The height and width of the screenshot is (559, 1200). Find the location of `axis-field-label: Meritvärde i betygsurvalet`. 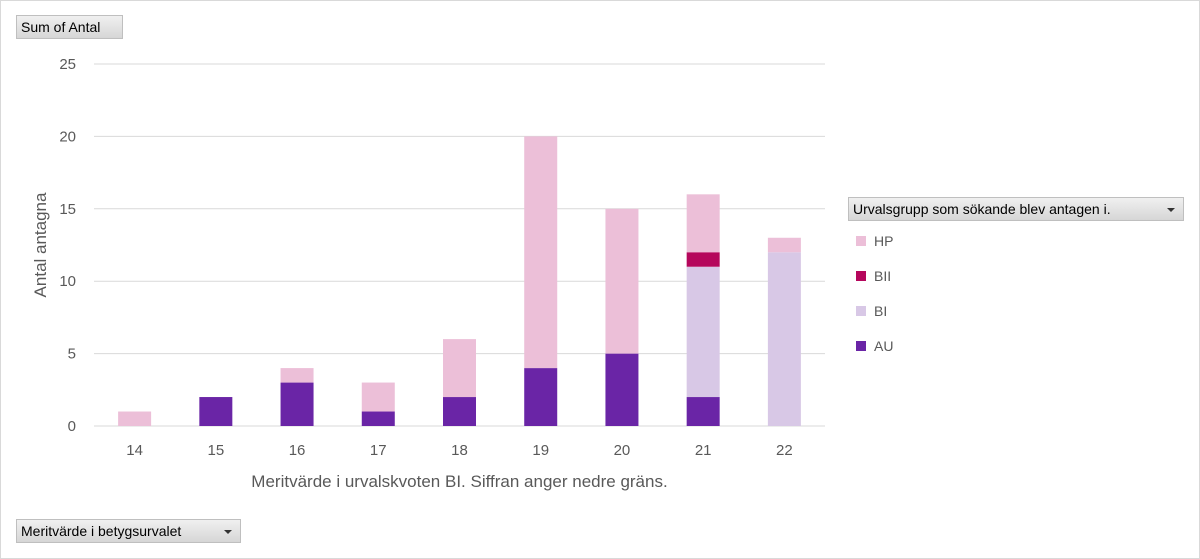

axis-field-label: Meritvärde i betygsurvalet is located at coordinates (101, 531).